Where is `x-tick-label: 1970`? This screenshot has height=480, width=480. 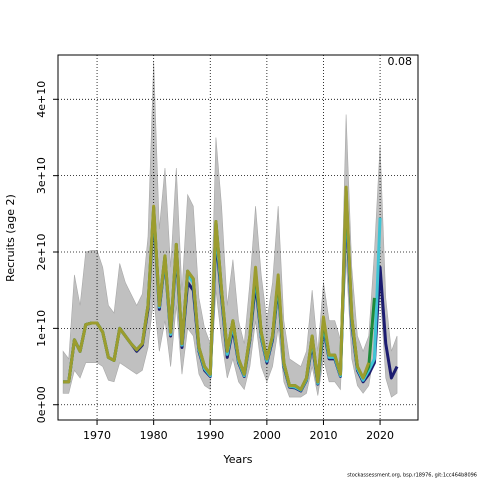 x-tick-label: 1970 is located at coordinates (97, 435).